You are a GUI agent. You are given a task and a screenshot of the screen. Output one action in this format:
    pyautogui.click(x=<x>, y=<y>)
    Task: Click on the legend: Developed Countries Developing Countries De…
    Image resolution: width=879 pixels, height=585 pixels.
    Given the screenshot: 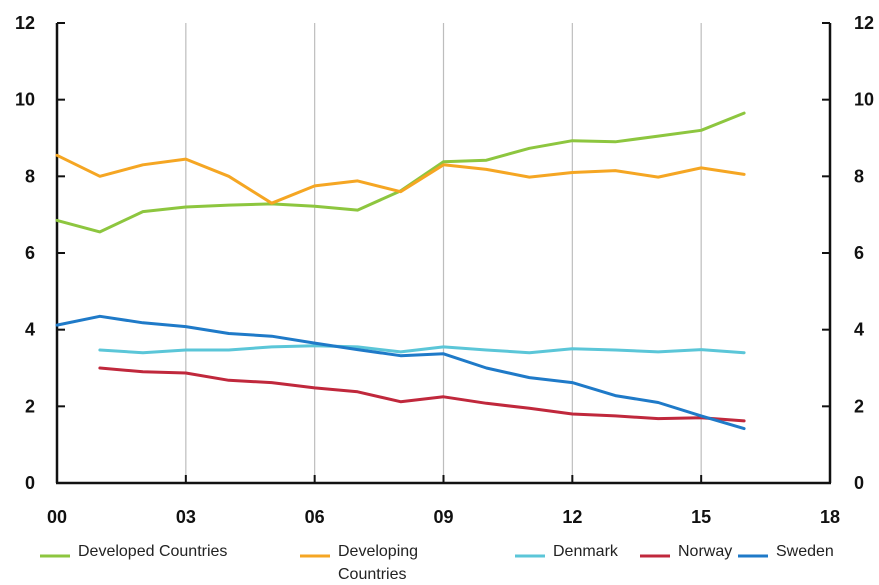 What is the action you would take?
    pyautogui.click(x=437, y=563)
    